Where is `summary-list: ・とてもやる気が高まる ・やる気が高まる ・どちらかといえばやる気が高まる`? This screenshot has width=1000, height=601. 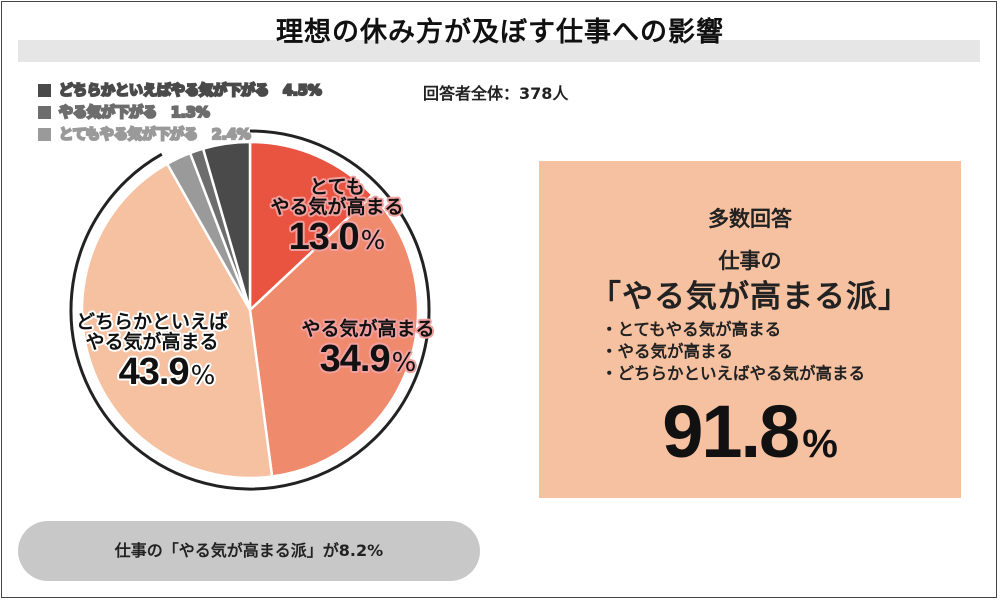 summary-list: ・とてもやる気が高まる ・やる気が高まる ・どちらかといえばやる気が高まる is located at coordinates (733, 352).